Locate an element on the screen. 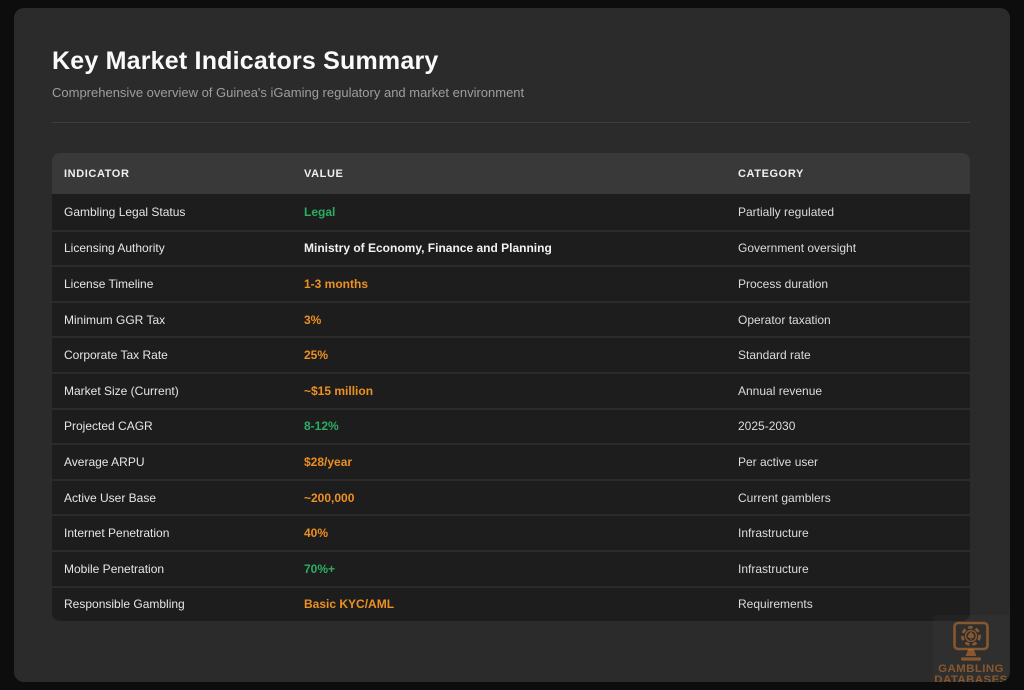 This screenshot has width=1024, height=690. category-cell: Operator taxation is located at coordinates (784, 319).